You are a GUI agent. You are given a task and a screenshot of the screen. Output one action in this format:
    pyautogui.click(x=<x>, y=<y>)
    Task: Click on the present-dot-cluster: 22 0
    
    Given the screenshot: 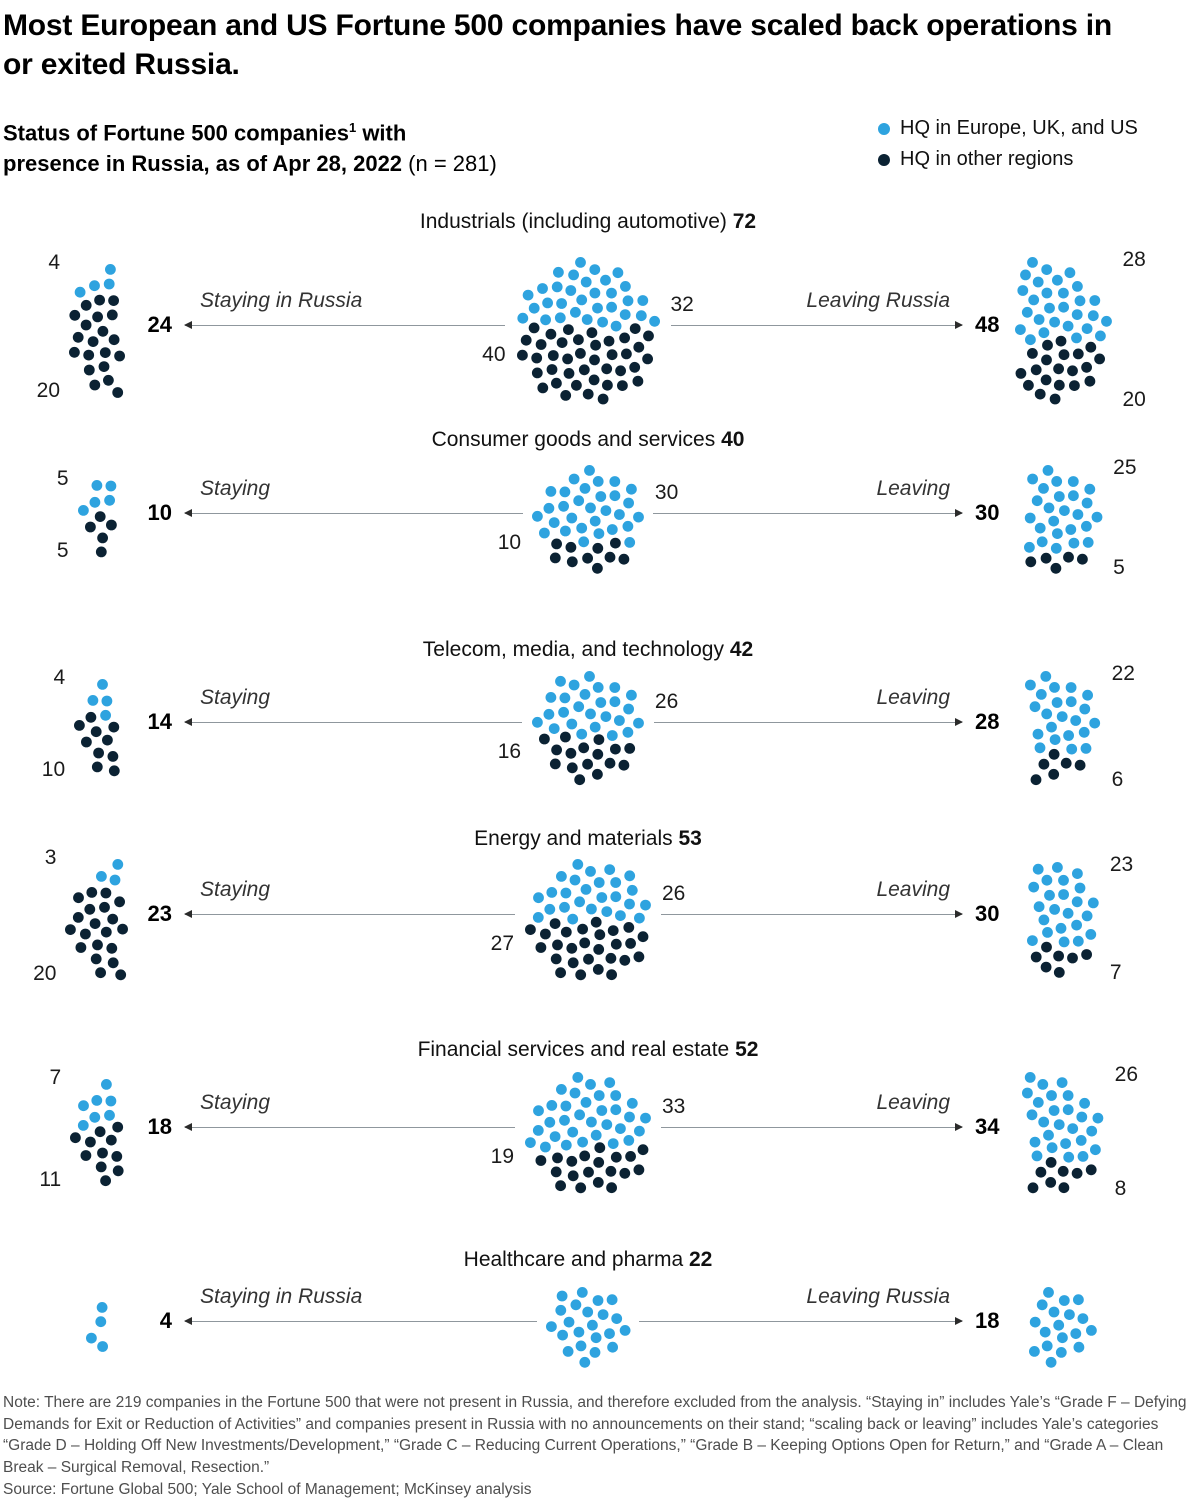 What is the action you would take?
    pyautogui.click(x=588, y=1327)
    